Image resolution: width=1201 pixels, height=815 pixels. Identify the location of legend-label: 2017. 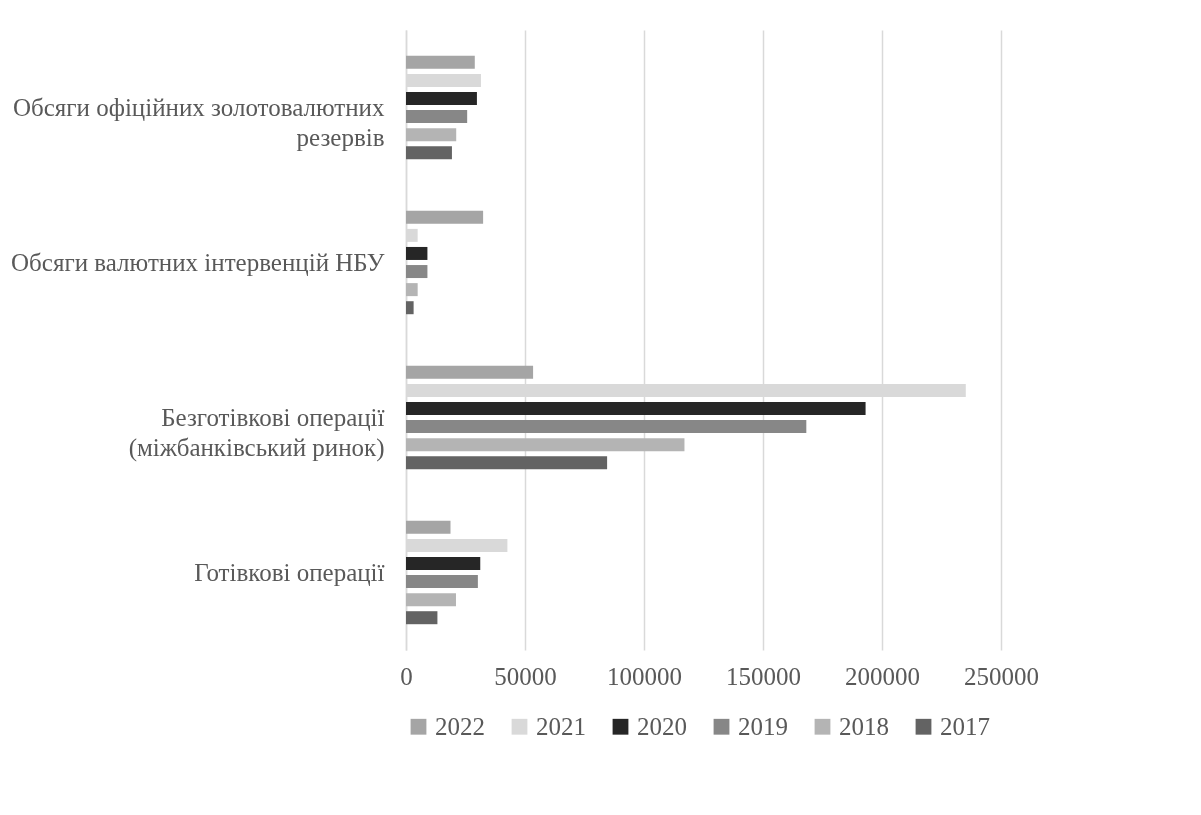
(965, 726).